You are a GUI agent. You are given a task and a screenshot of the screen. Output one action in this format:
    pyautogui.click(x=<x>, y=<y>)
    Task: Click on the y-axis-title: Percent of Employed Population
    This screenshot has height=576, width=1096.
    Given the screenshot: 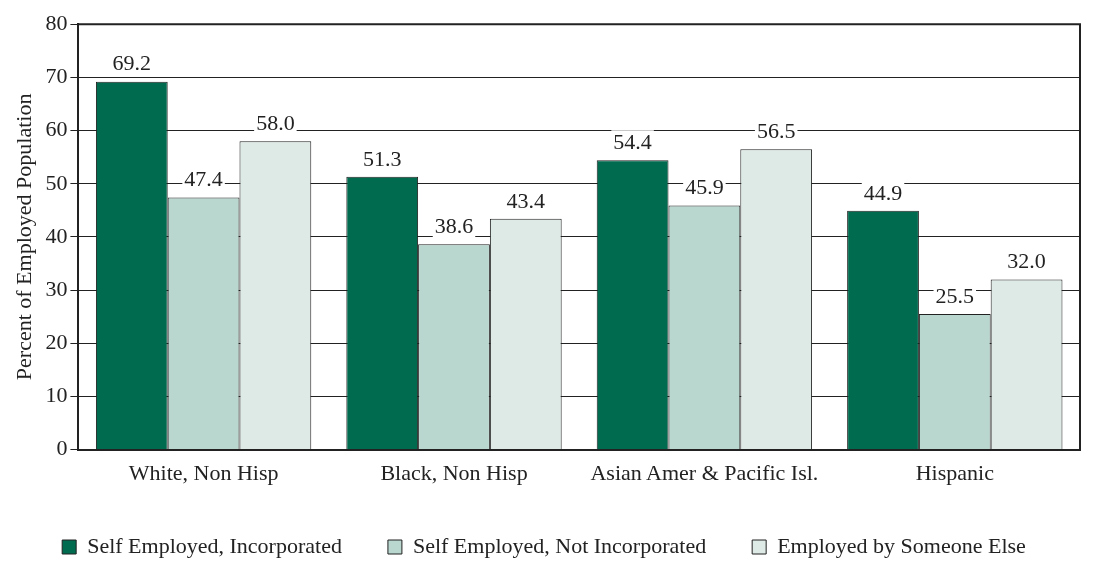 What is the action you would take?
    pyautogui.click(x=23, y=237)
    